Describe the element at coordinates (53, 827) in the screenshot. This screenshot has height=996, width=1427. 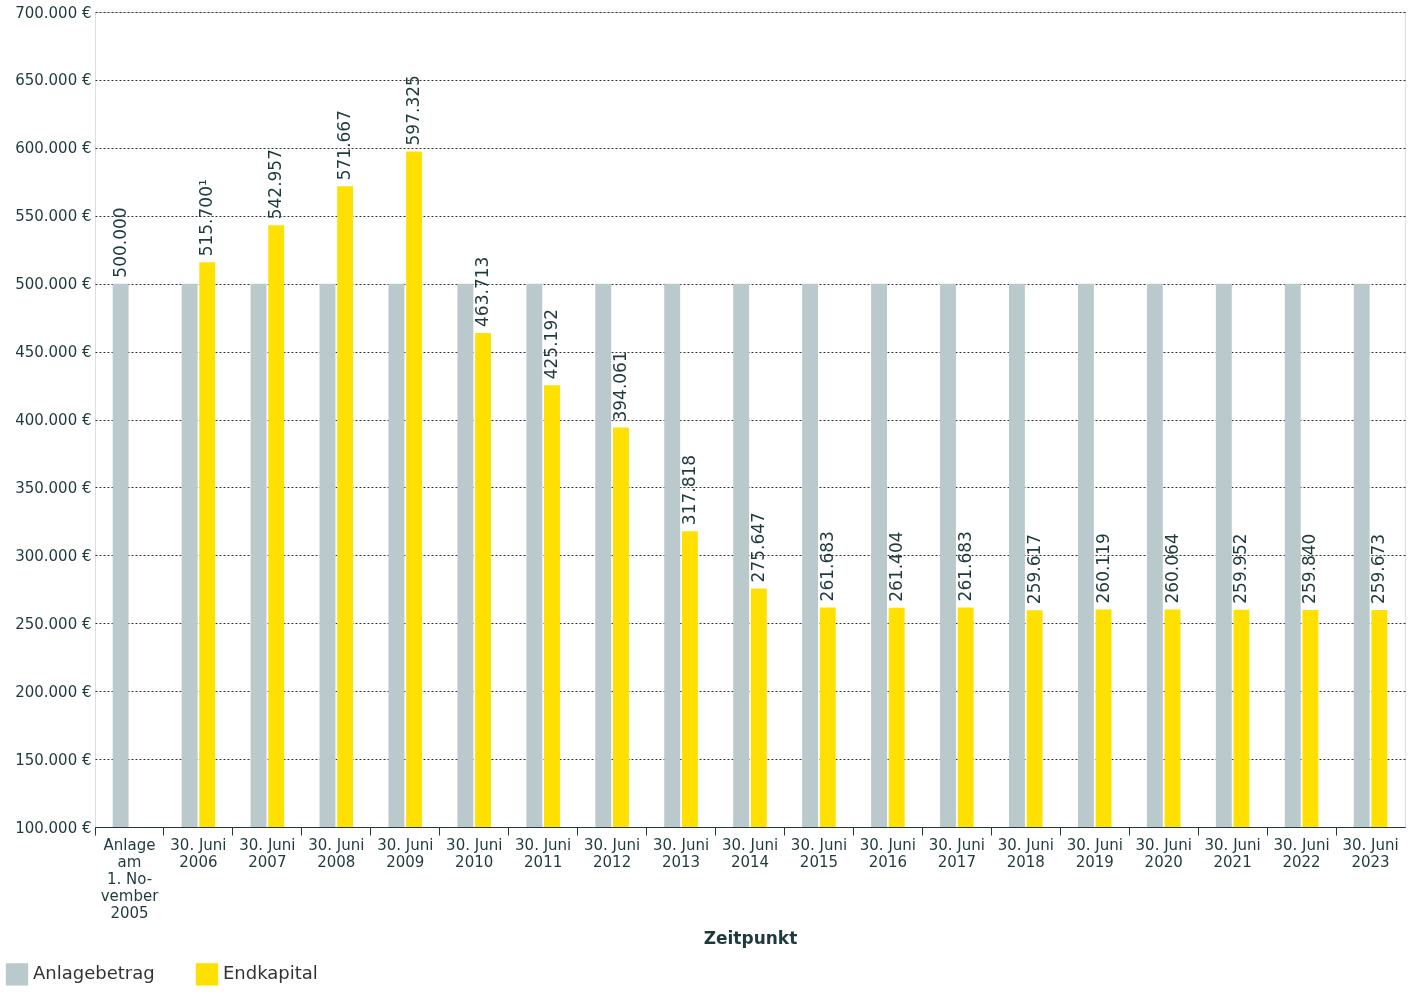
I see `y-tick-label: 100.000 €` at that location.